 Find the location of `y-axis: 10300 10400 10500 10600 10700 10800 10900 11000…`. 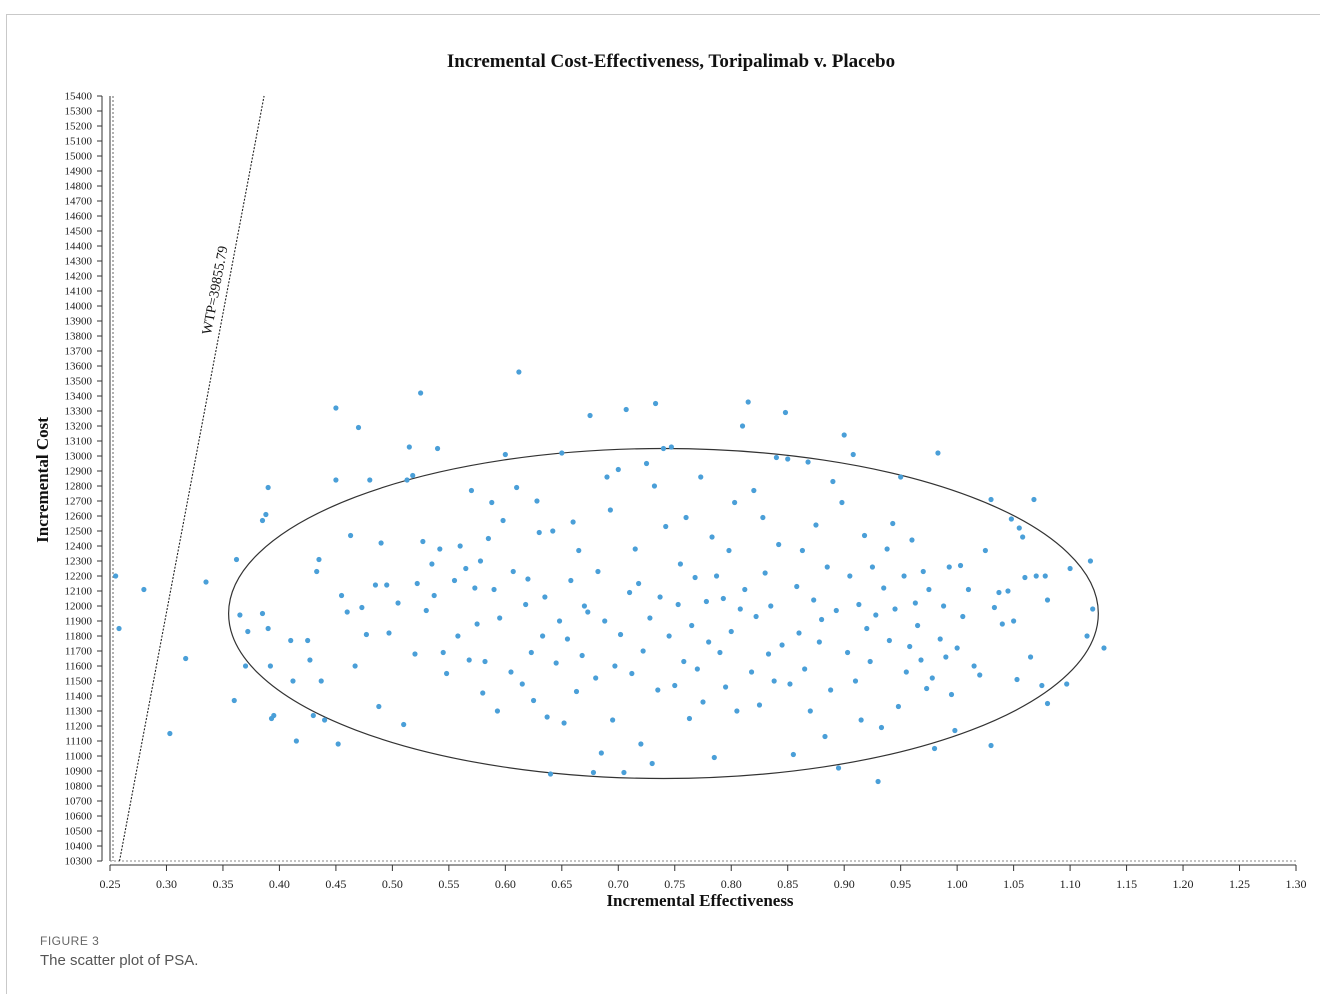

y-axis: 10300 10400 10500 10600 10700 10800 10900 11000… is located at coordinates (83, 479).